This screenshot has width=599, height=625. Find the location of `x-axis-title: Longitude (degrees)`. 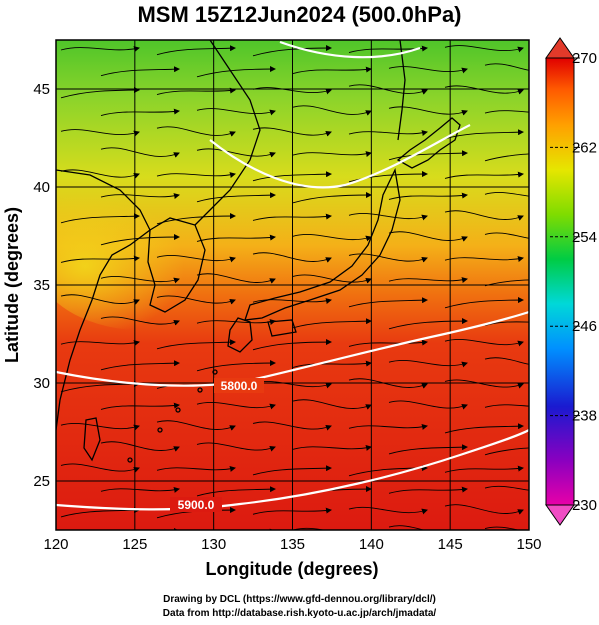

x-axis-title: Longitude (degrees) is located at coordinates (291, 569).